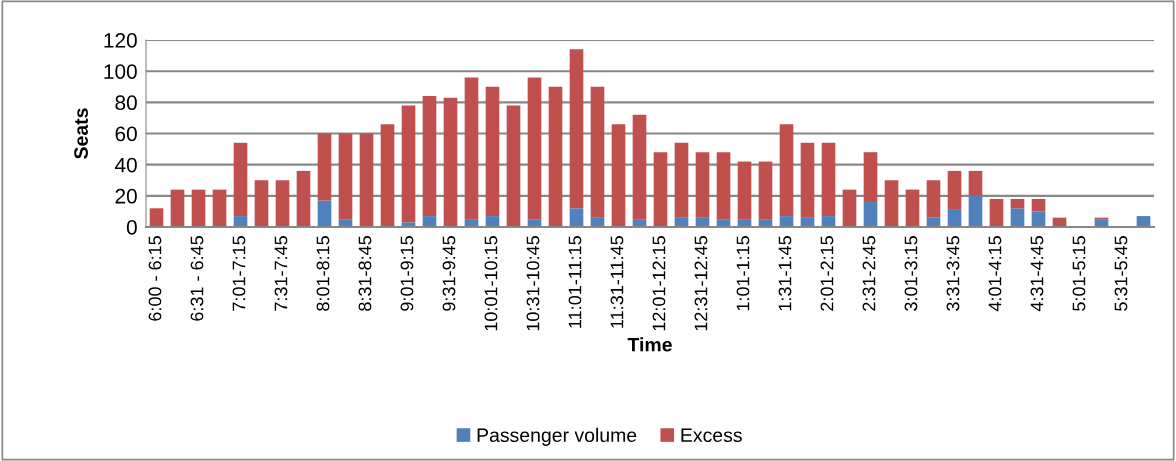 Image resolution: width=1176 pixels, height=461 pixels. I want to click on x-axis-title: Time, so click(649, 344).